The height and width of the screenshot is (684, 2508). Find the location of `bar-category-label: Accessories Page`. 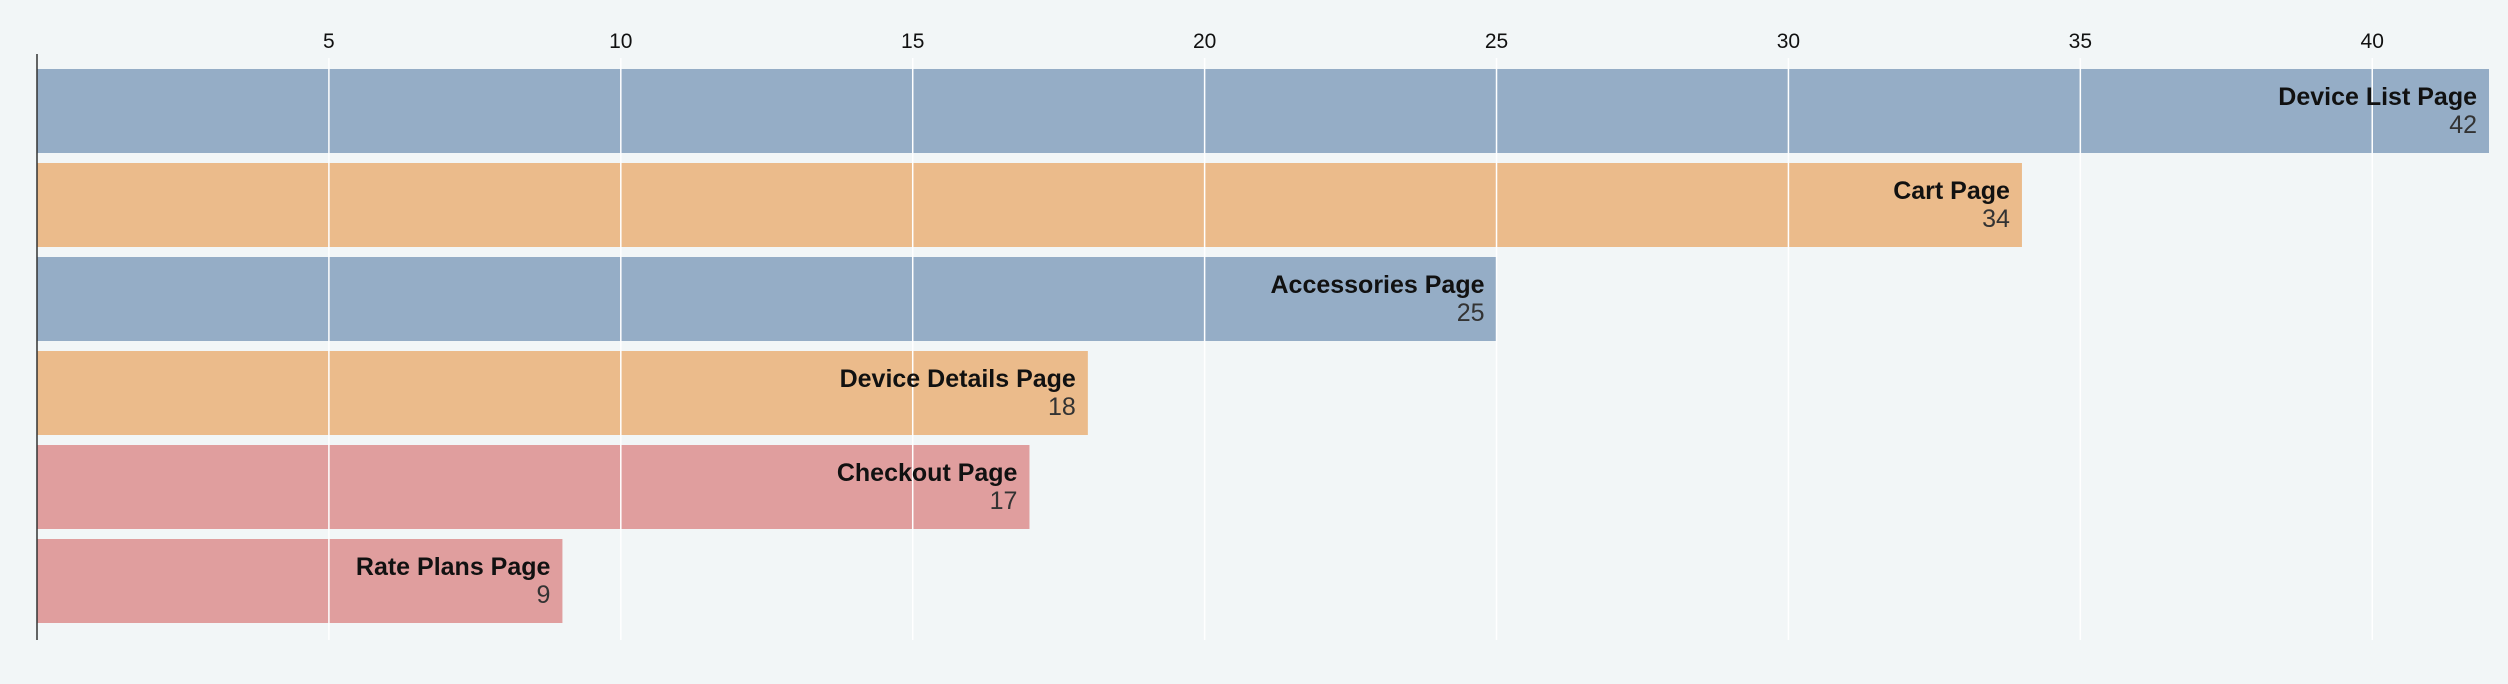

bar-category-label: Accessories Page is located at coordinates (1377, 285).